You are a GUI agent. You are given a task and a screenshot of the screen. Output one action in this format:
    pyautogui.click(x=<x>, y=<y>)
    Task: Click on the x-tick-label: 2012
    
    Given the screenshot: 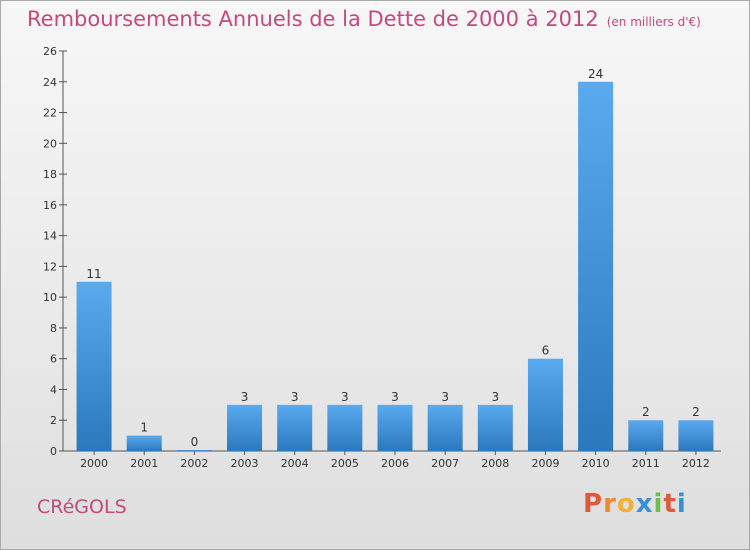 What is the action you would take?
    pyautogui.click(x=696, y=463)
    